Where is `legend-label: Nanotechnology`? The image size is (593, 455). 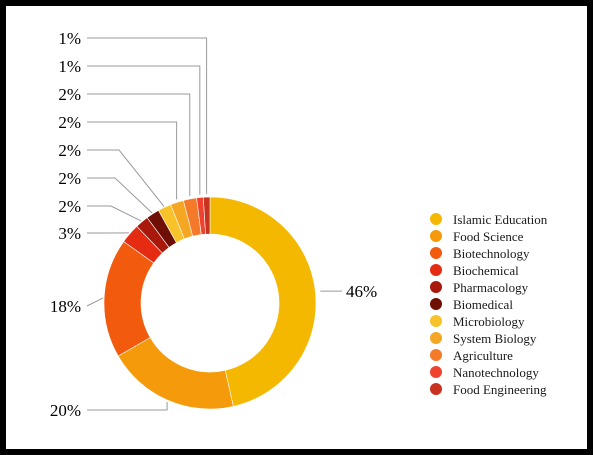 legend-label: Nanotechnology is located at coordinates (496, 372).